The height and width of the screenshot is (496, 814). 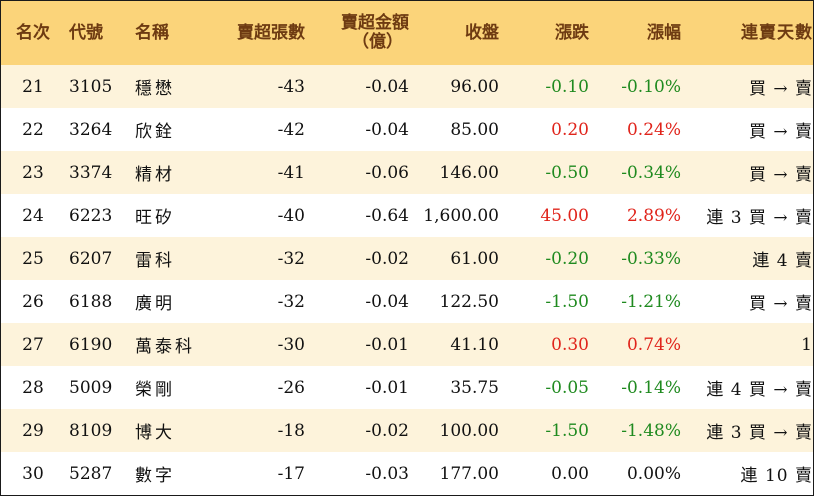 What do you see at coordinates (474, 344) in the screenshot?
I see `cell-close: 41.10` at bounding box center [474, 344].